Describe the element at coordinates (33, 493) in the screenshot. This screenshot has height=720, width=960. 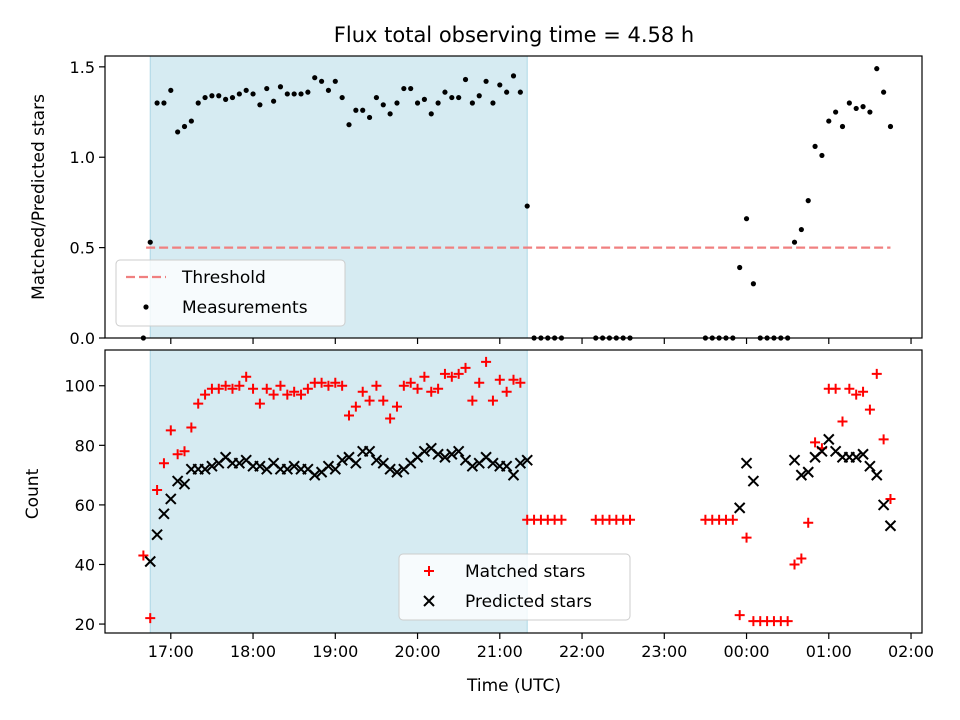
I see `bottom-y-axis-label: Count` at that location.